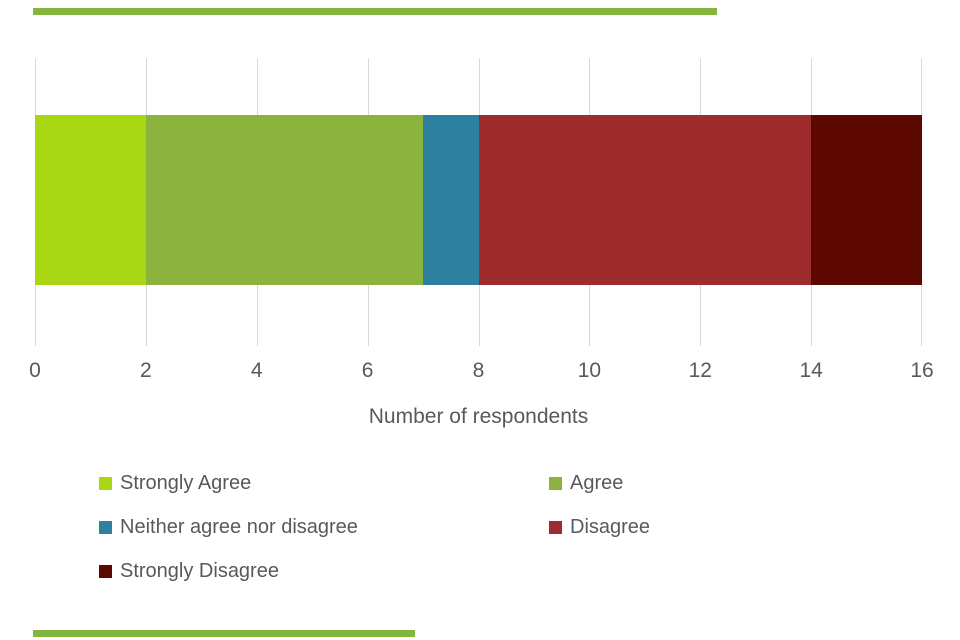 This screenshot has height=640, width=960. What do you see at coordinates (589, 370) in the screenshot?
I see `x-tick-label: 10` at bounding box center [589, 370].